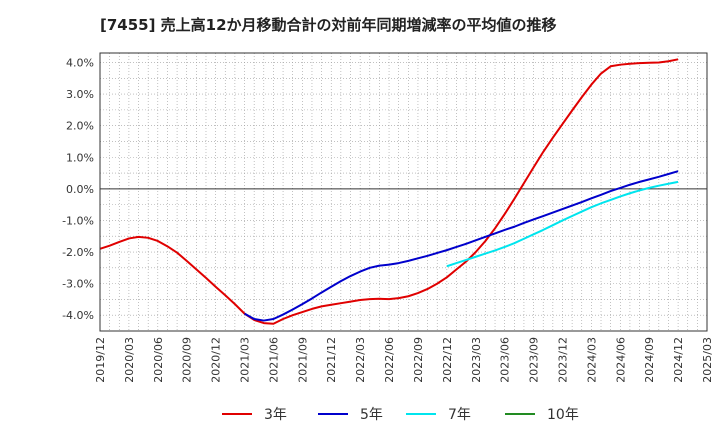 This screenshot has width=720, height=440. What do you see at coordinates (216, 360) in the screenshot?
I see `x-tick-label: 2020/12` at bounding box center [216, 360].